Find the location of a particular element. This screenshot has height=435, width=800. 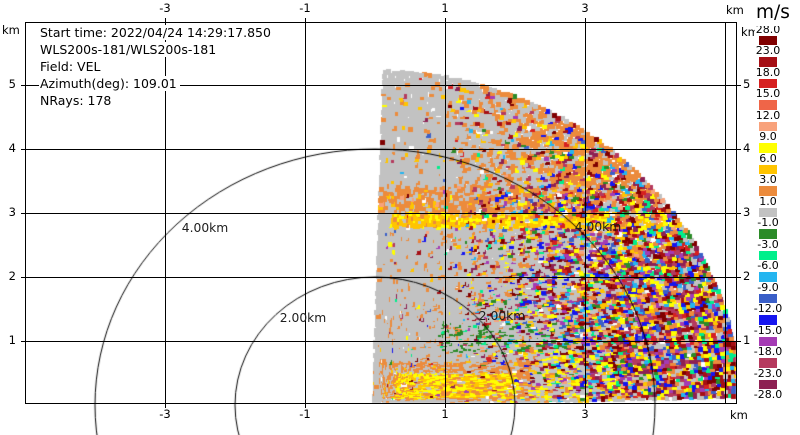

colorbar-boundary-label: -18.0 is located at coordinates (768, 352).